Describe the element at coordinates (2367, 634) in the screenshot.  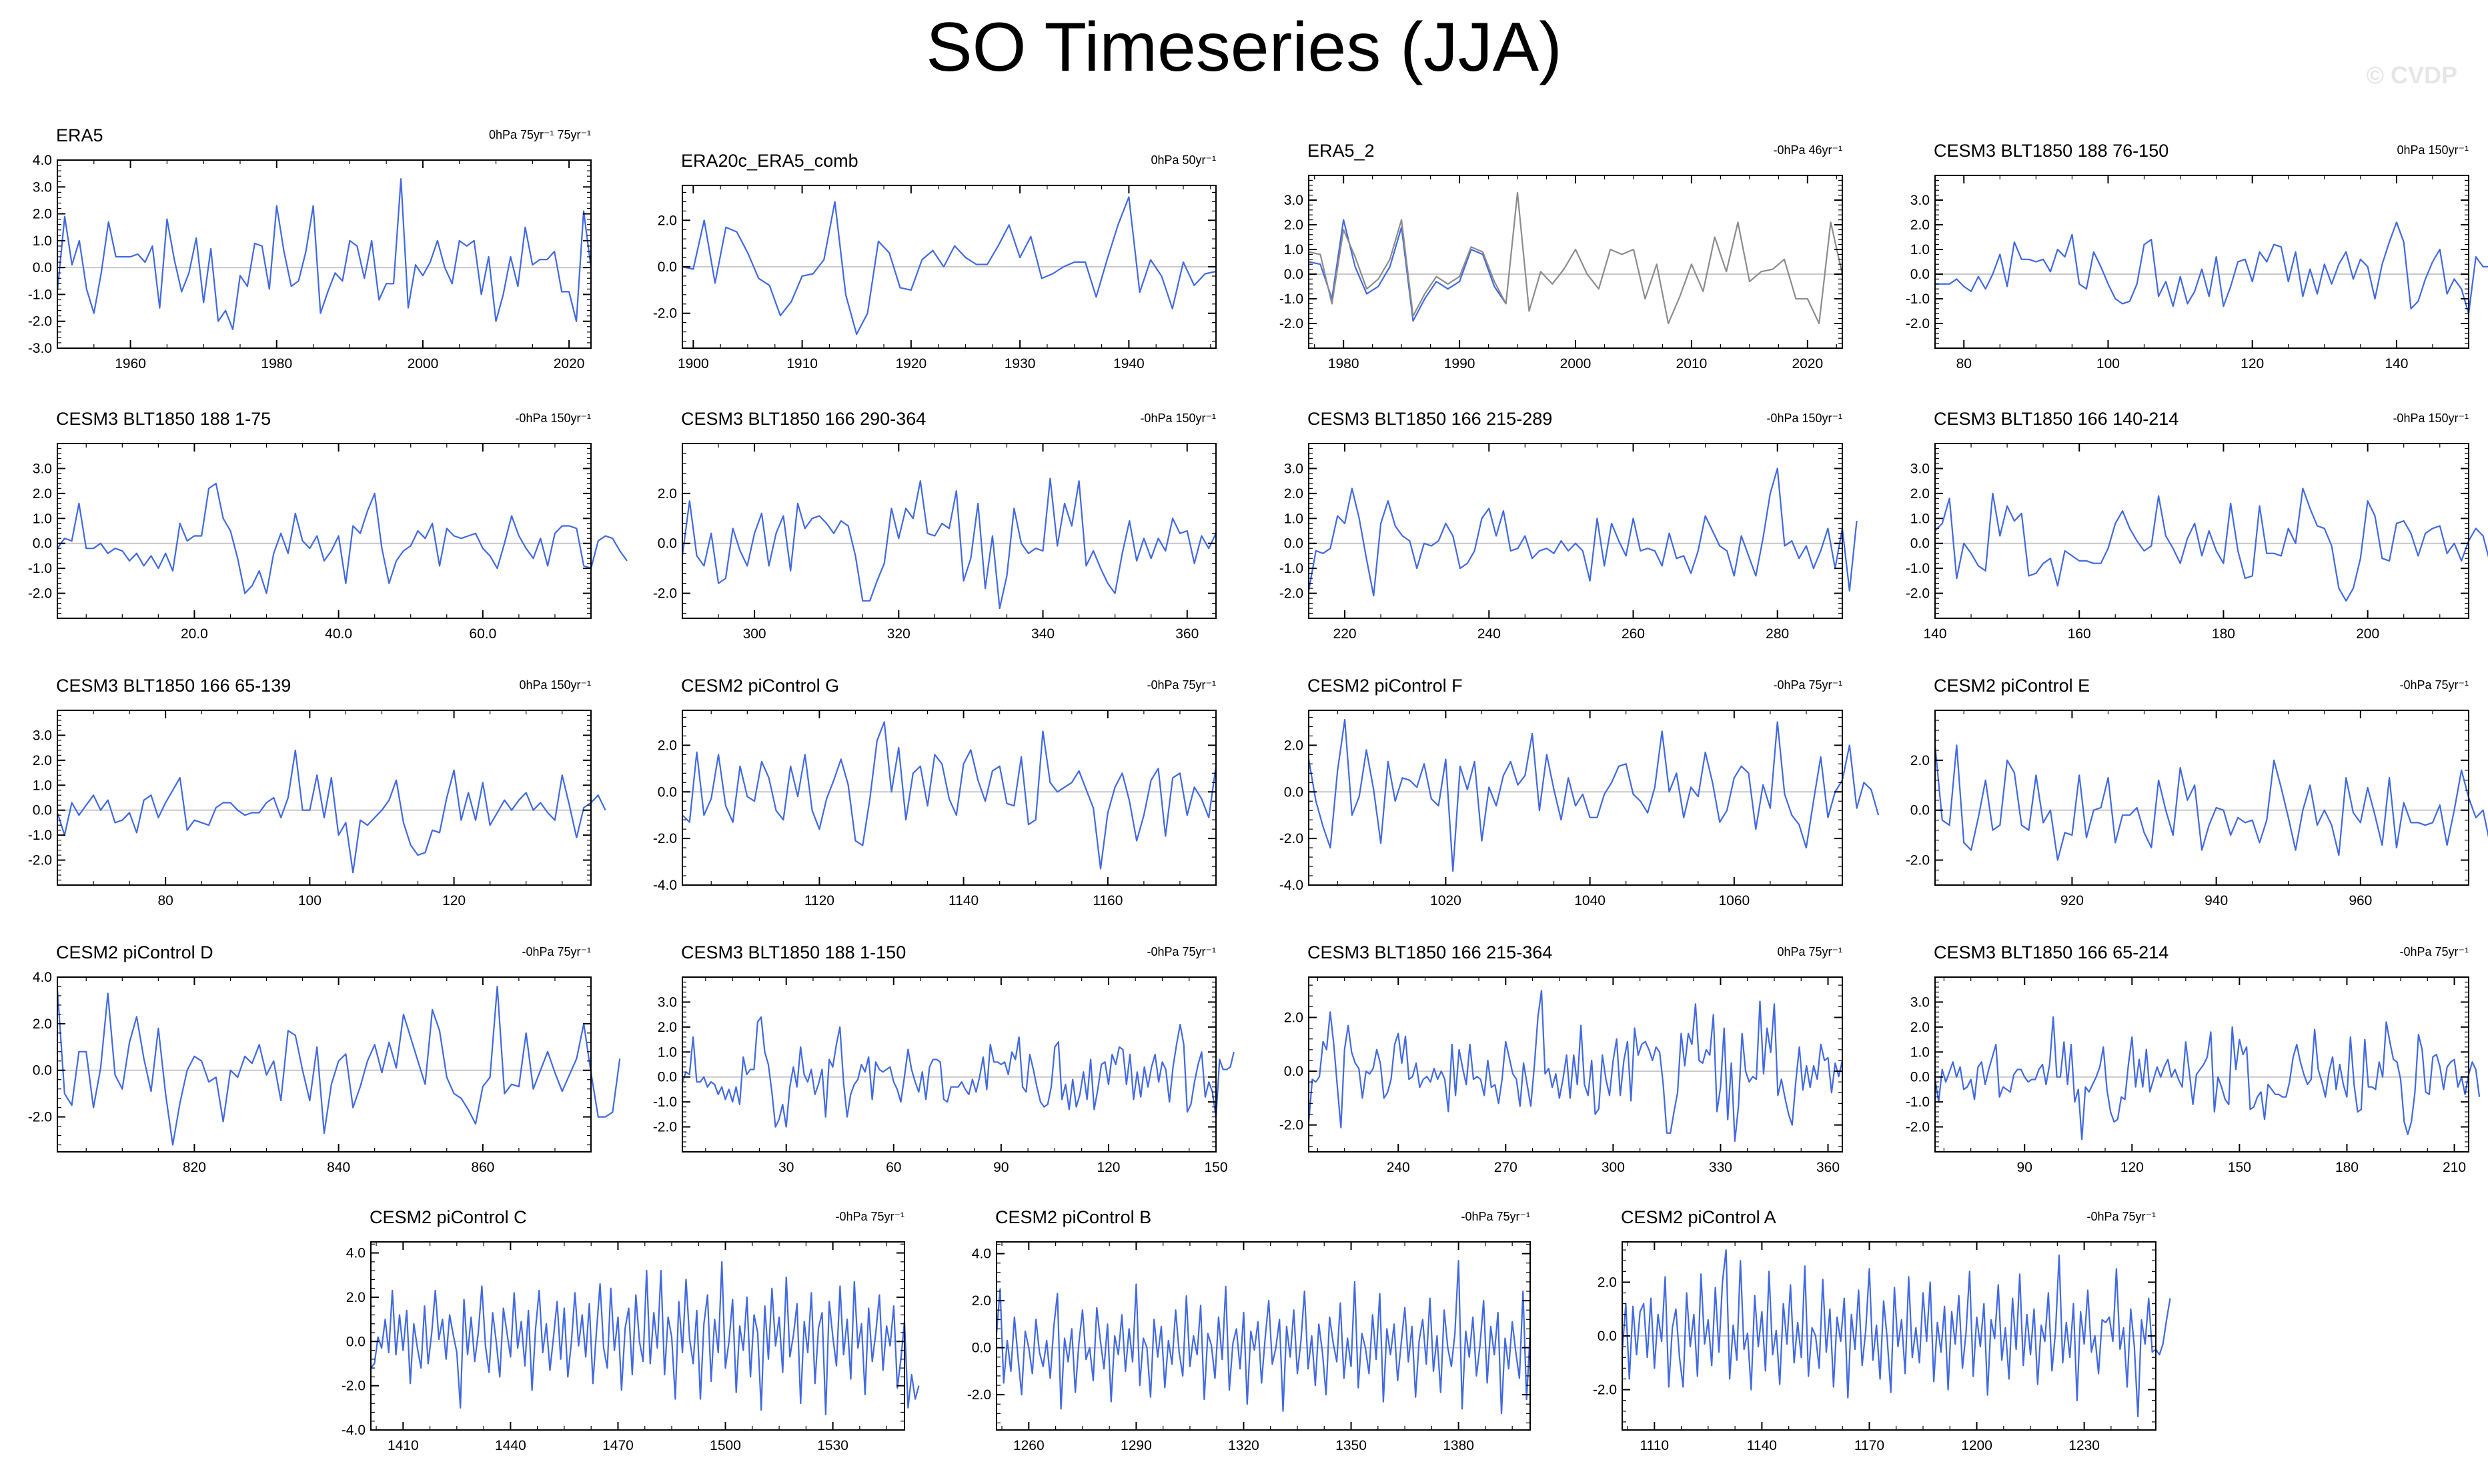
I see `x-tick-label: 200` at that location.